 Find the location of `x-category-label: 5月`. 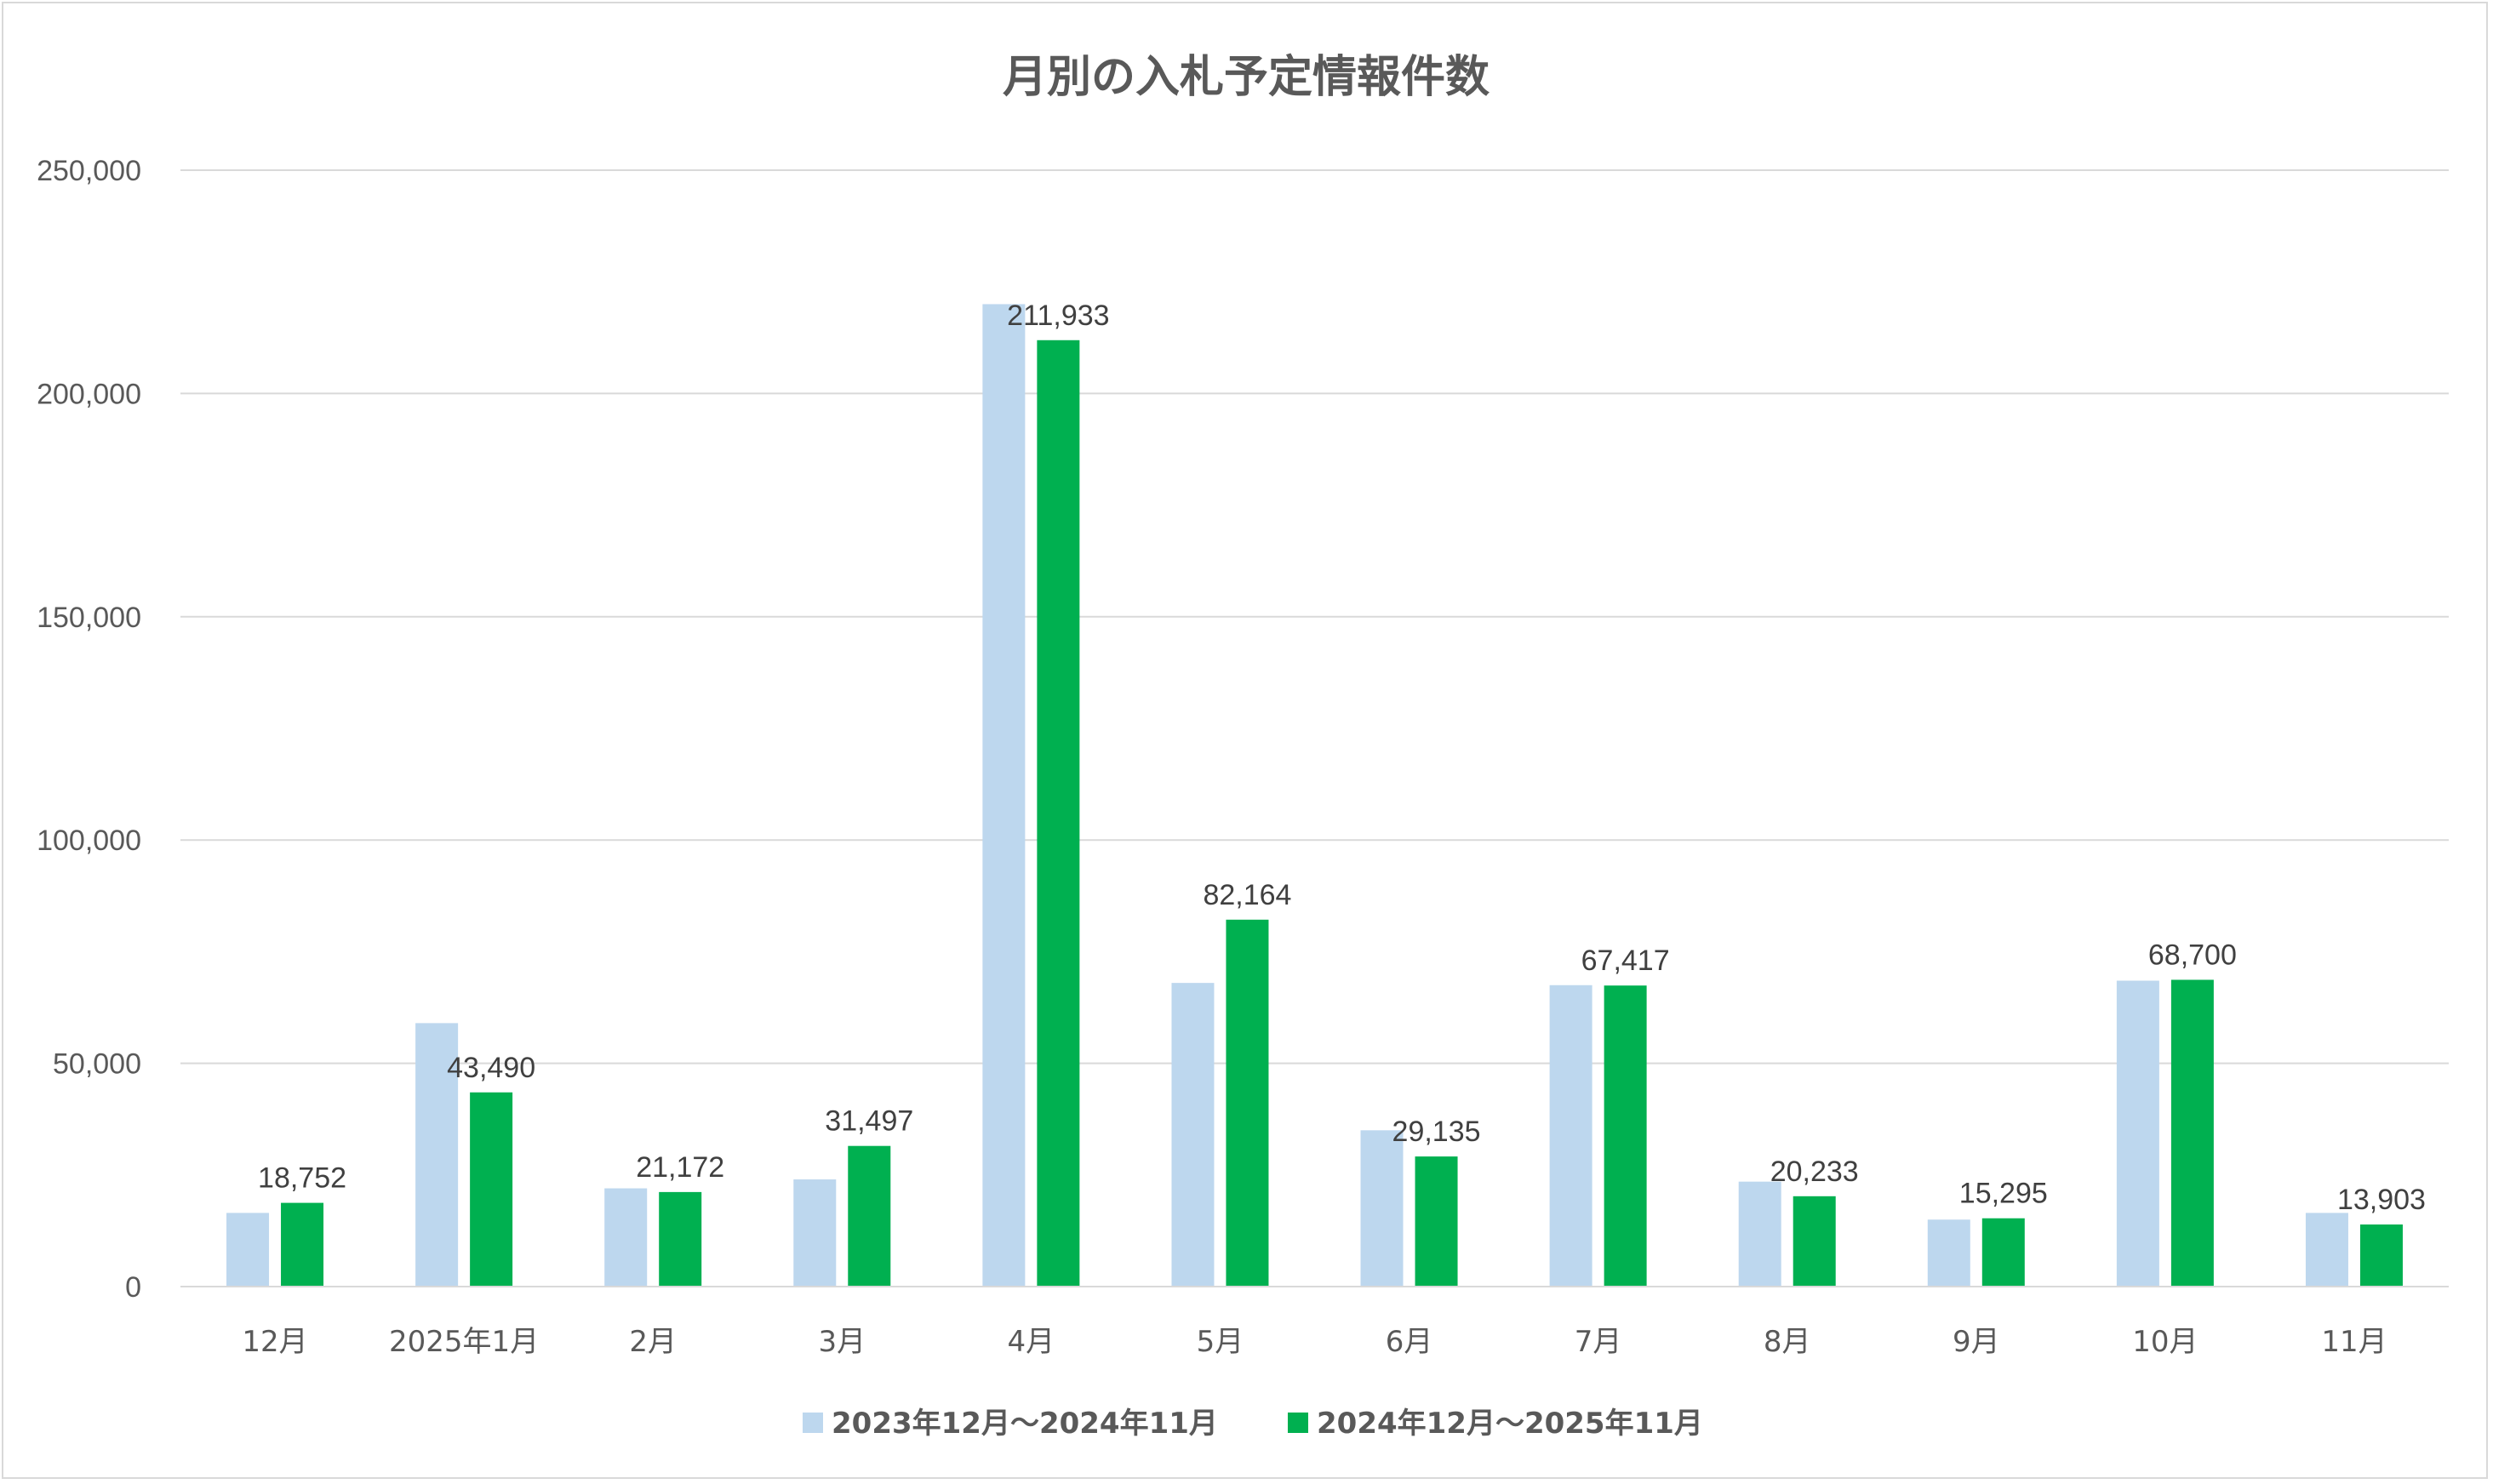

x-category-label: 5月 is located at coordinates (1221, 1342).